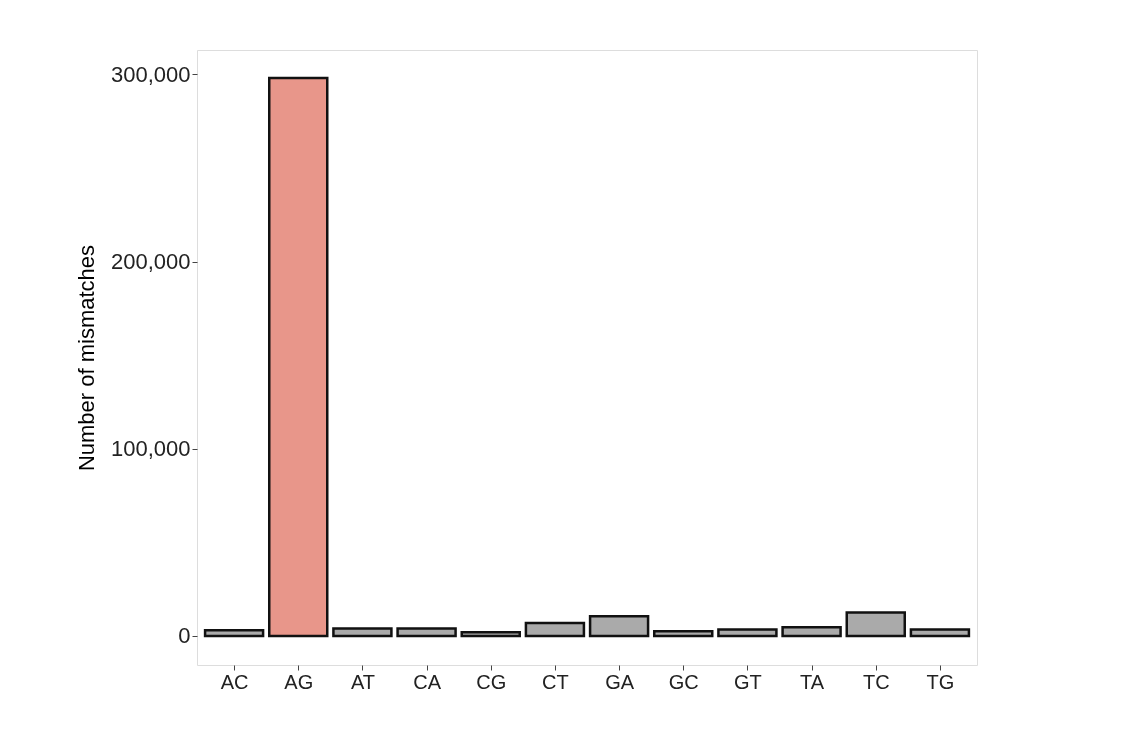 The image size is (1144, 734). I want to click on y-tick-label: 200,000, so click(150, 262).